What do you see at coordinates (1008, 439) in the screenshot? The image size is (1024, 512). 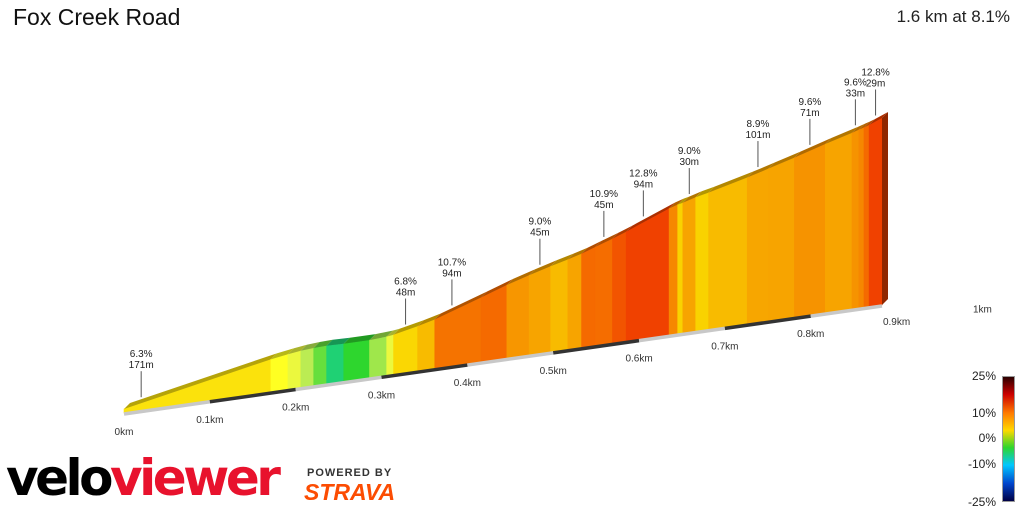 I see `gradient-color-scale` at bounding box center [1008, 439].